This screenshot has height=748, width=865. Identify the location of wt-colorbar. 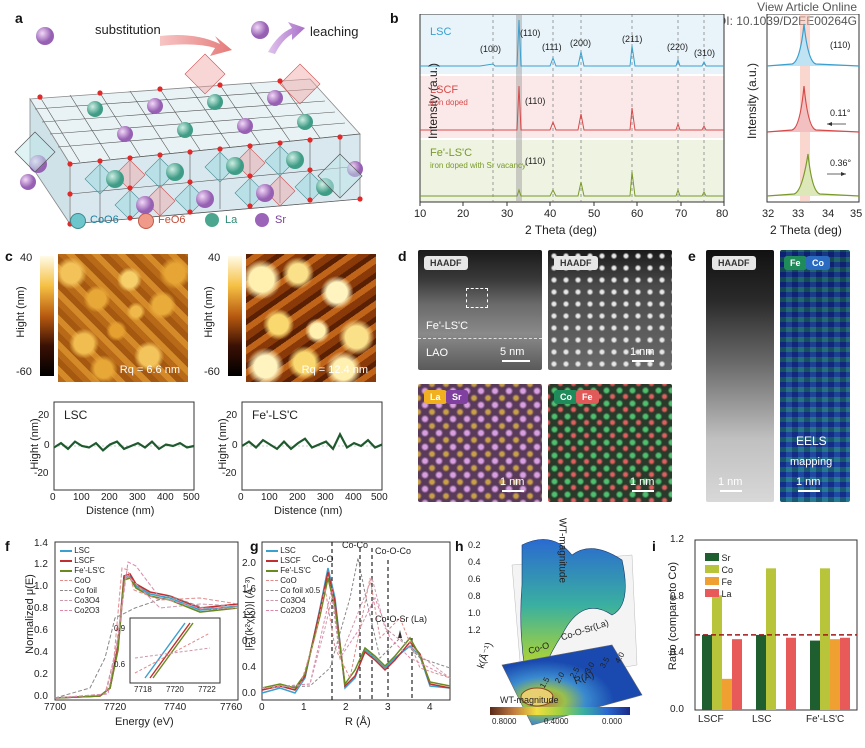
(560, 711).